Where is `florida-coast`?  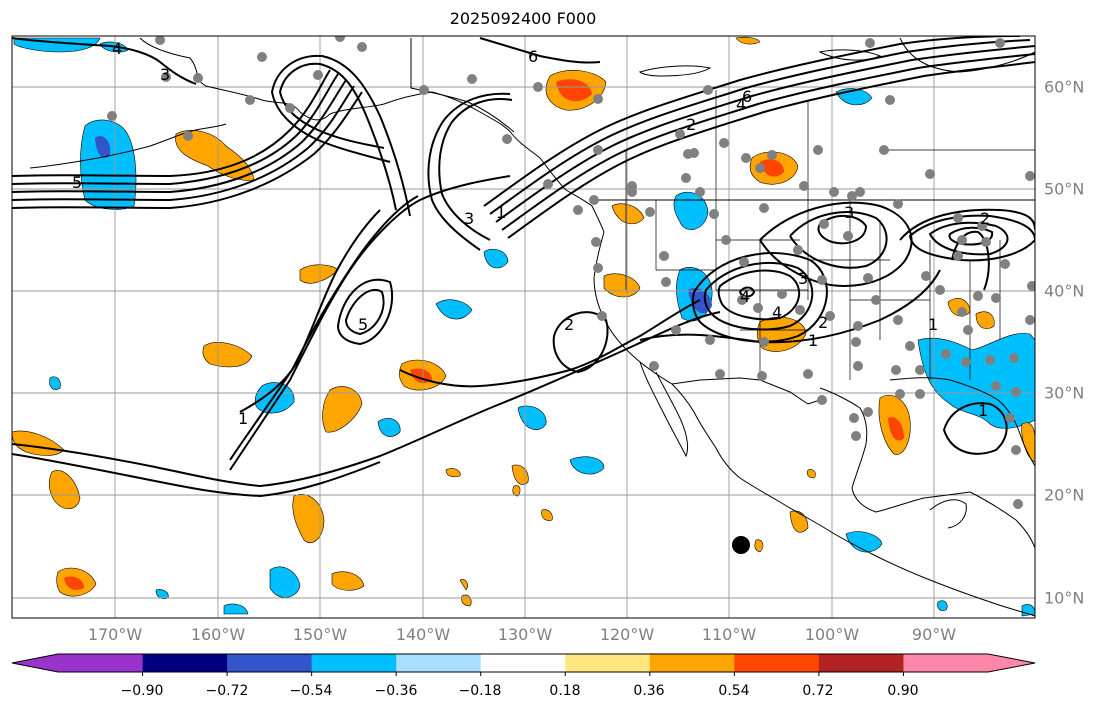
florida-coast is located at coordinates (962, 422).